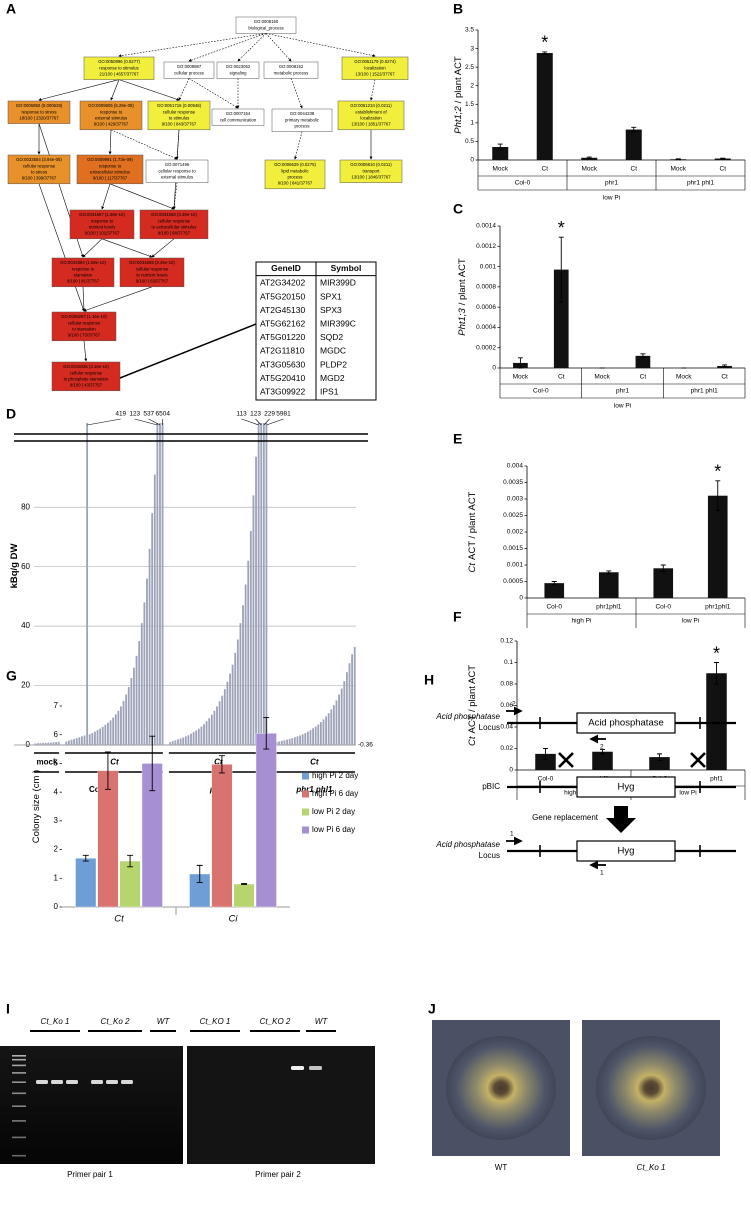 The width and height of the screenshot is (751, 1225). Describe the element at coordinates (56, 791) in the screenshot. I see `y-tick-label: 4` at that location.